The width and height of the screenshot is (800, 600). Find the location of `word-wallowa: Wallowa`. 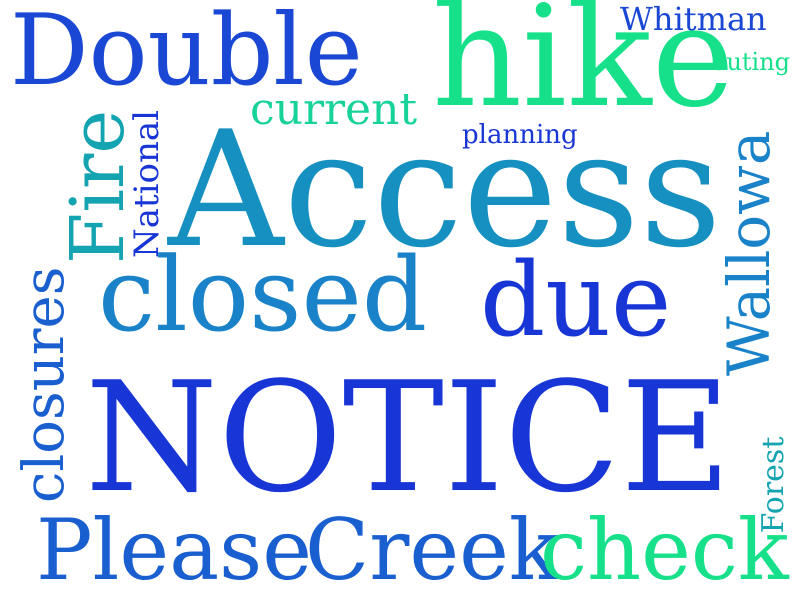

word-wallowa: Wallowa is located at coordinates (749, 253).